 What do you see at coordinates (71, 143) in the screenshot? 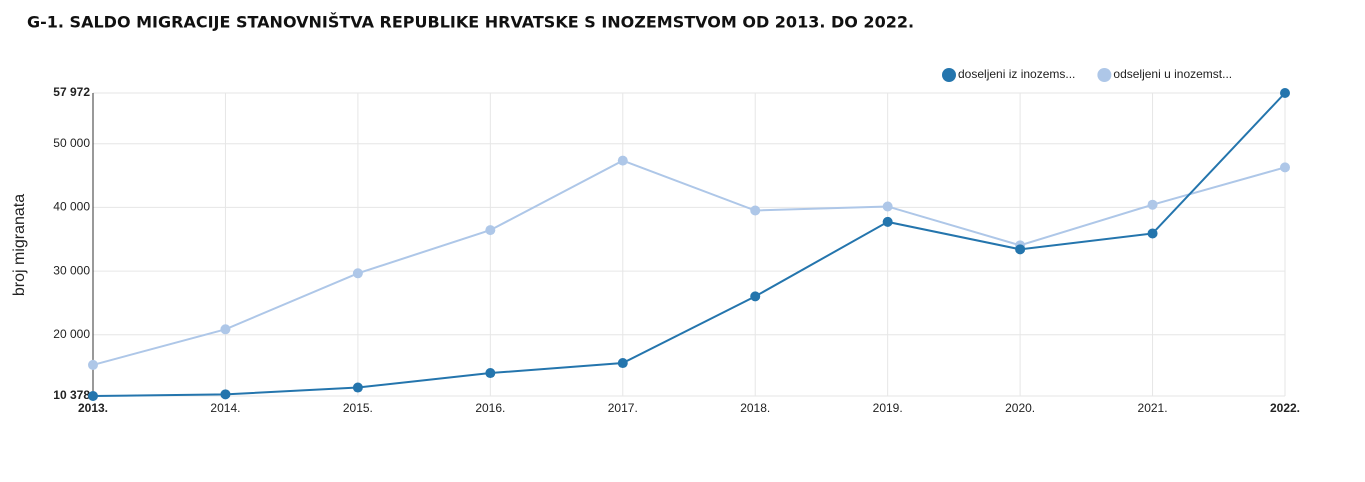
I see `y-tick-label: 50 000` at bounding box center [71, 143].